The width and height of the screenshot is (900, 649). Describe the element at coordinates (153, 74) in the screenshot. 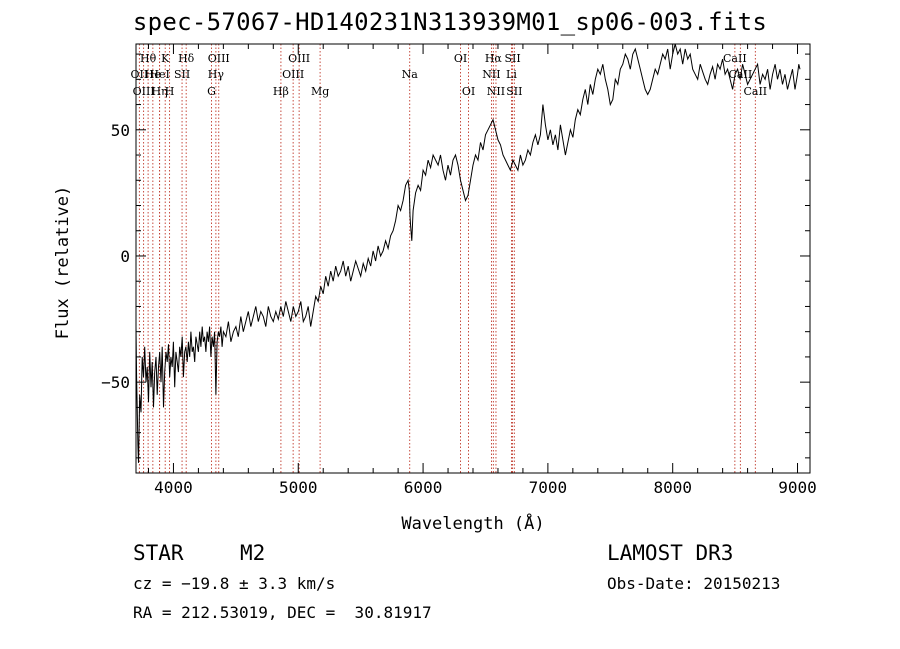

I see `line-label: He` at that location.